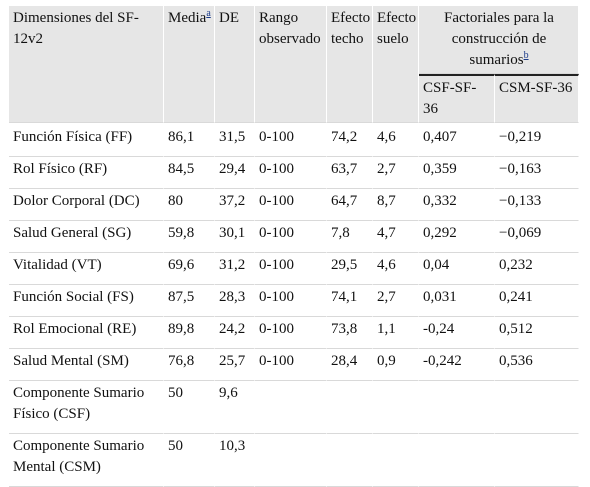  What do you see at coordinates (457, 269) in the screenshot?
I see `cell-csf: 0,04` at bounding box center [457, 269].